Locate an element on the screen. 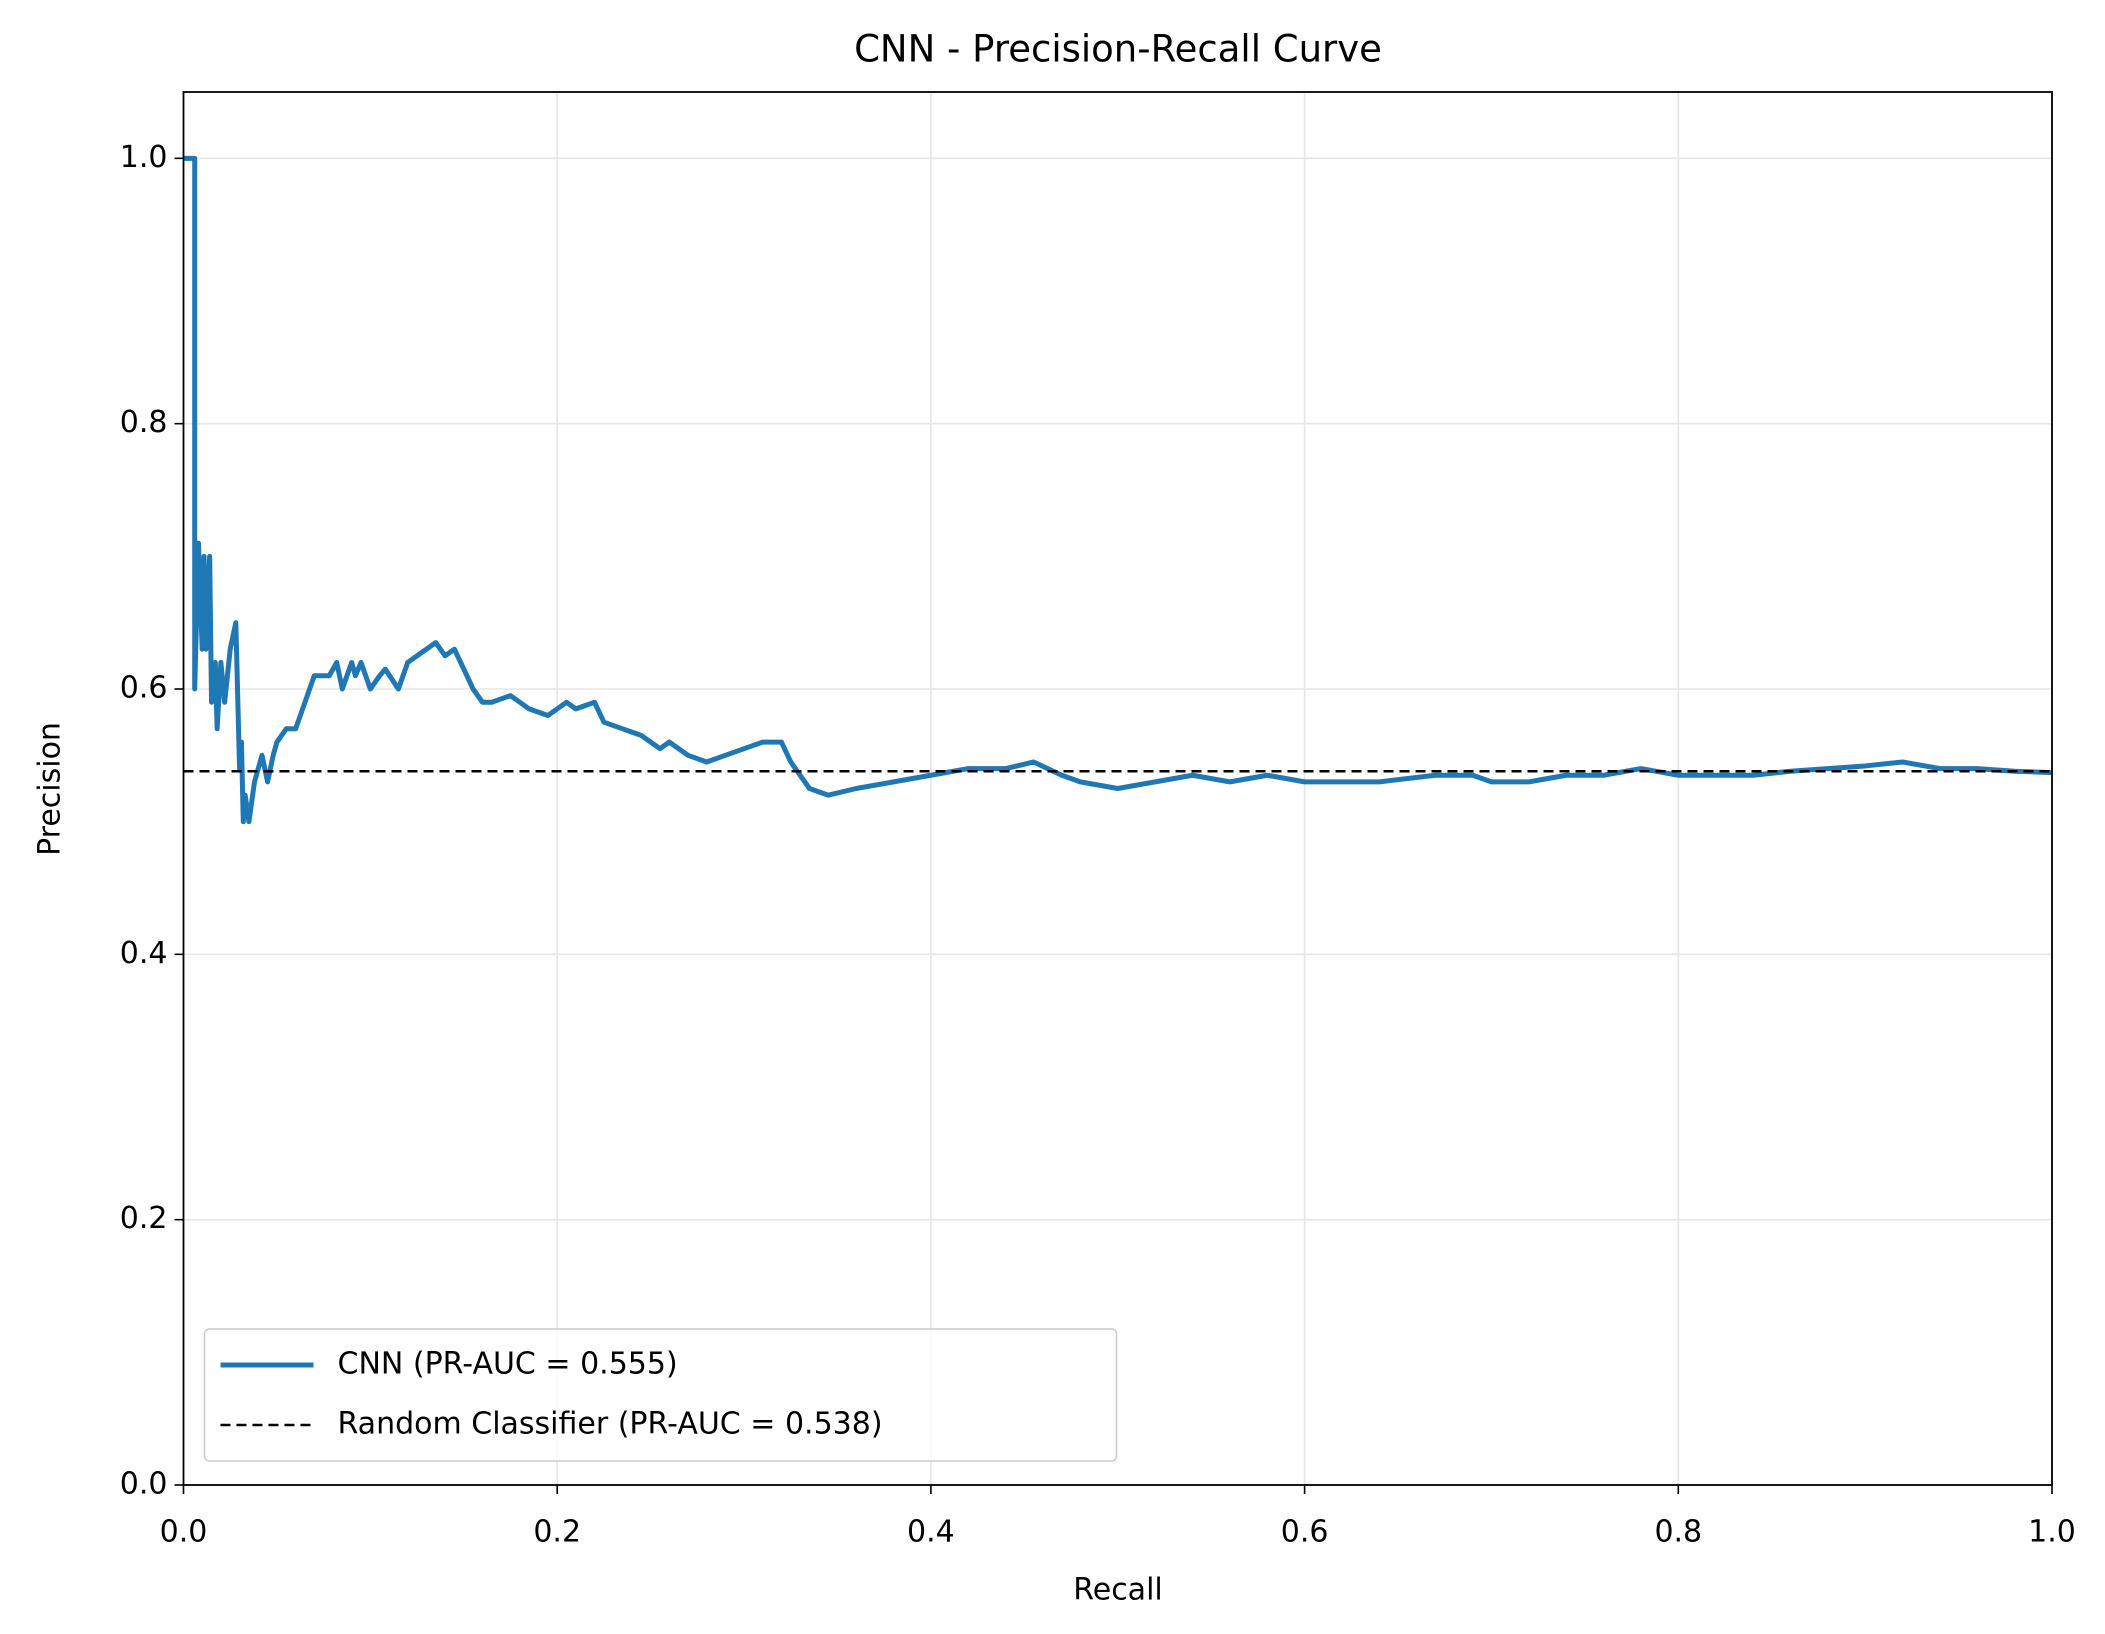 The height and width of the screenshot is (1634, 2105). y-tick-label: 0.4 is located at coordinates (144, 953).